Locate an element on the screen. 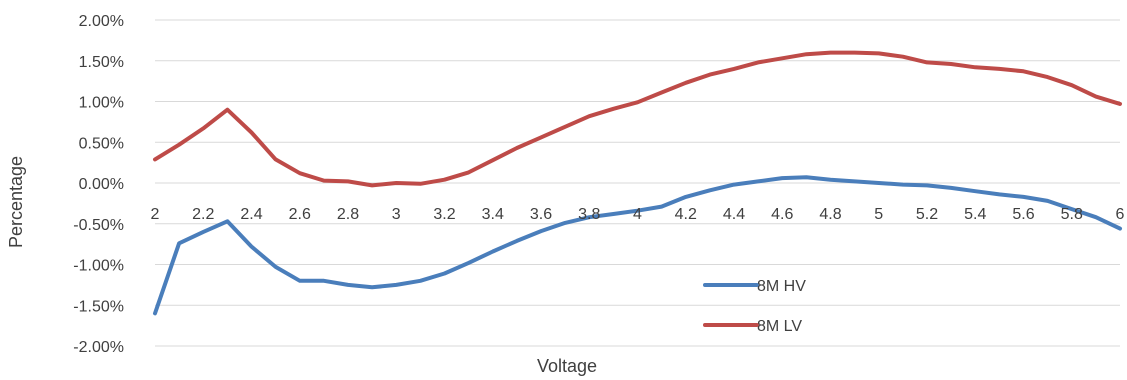 The height and width of the screenshot is (380, 1127). x-tick-label: 2.2 is located at coordinates (203, 214).